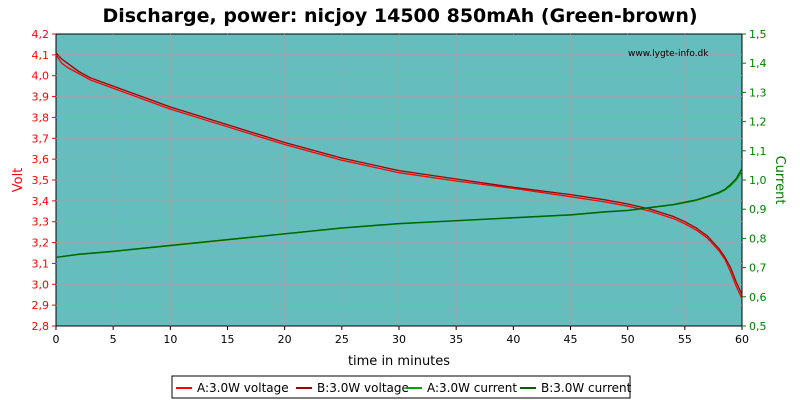 This screenshot has width=800, height=400. I want to click on legend-label: B:3.0W voltage, so click(363, 388).